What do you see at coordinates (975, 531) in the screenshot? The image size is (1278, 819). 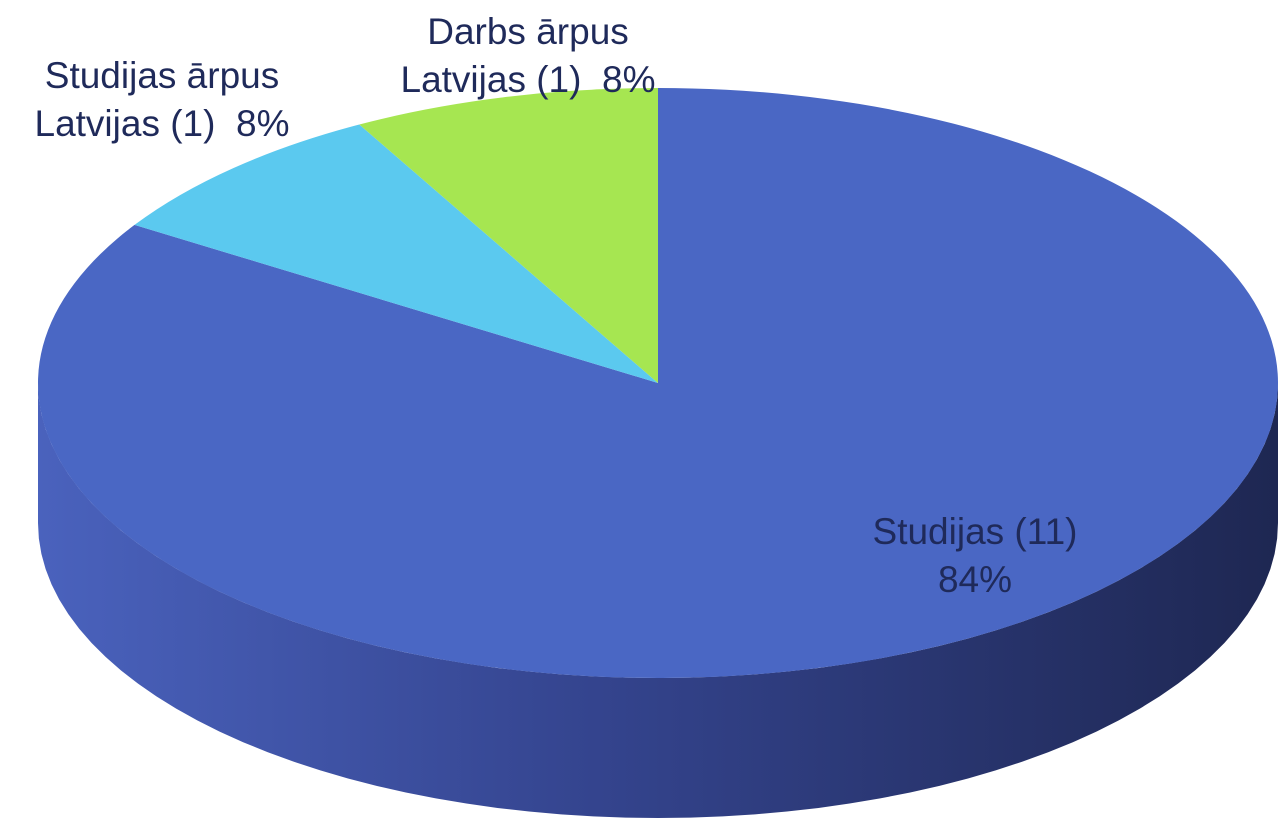 I see `category-label: Studijas (11)` at bounding box center [975, 531].